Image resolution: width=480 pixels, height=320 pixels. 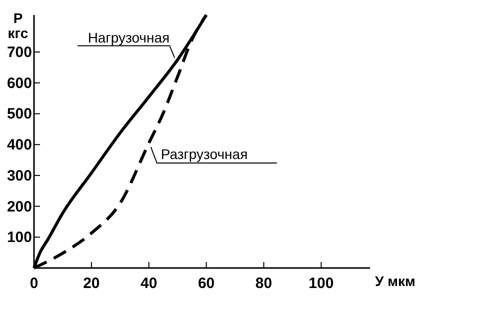 I want to click on y-tick-label: 700, so click(x=19, y=53).